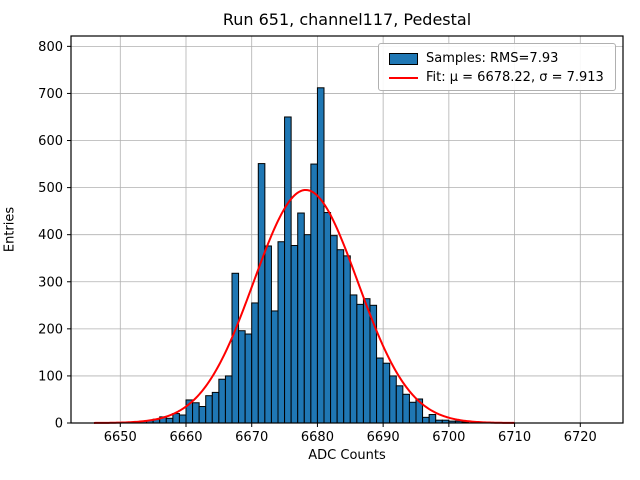 The width and height of the screenshot is (640, 480). Describe the element at coordinates (50, 329) in the screenshot. I see `y-tick-label: 200` at that location.